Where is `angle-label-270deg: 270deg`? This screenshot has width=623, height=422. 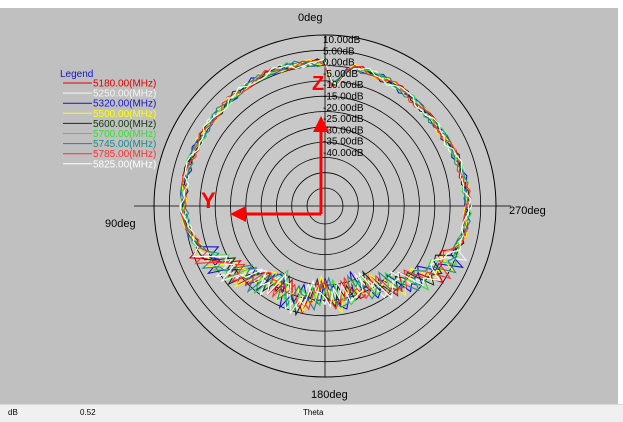
angle-label-270deg: 270deg is located at coordinates (527, 211).